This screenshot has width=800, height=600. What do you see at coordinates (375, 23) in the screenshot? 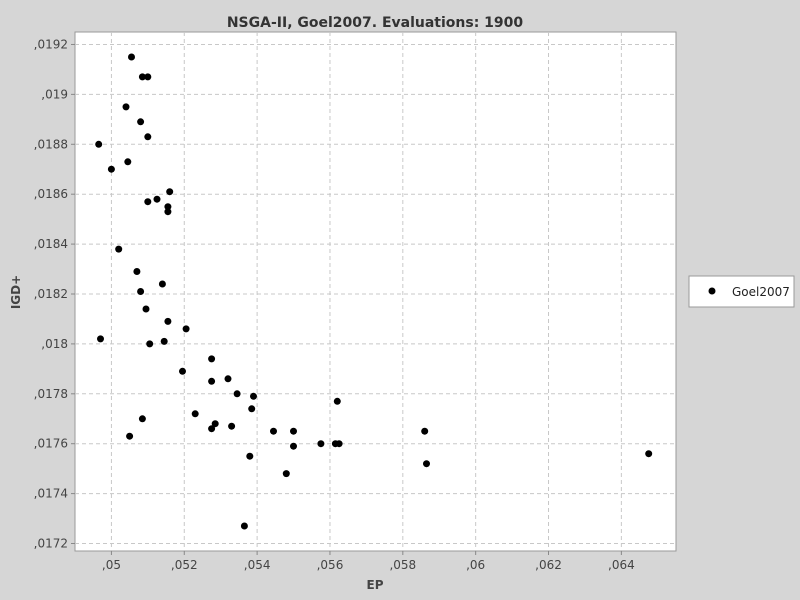
I see `chart-title: NSGA-II, Goel2007. Evaluations: 1900` at bounding box center [375, 23].